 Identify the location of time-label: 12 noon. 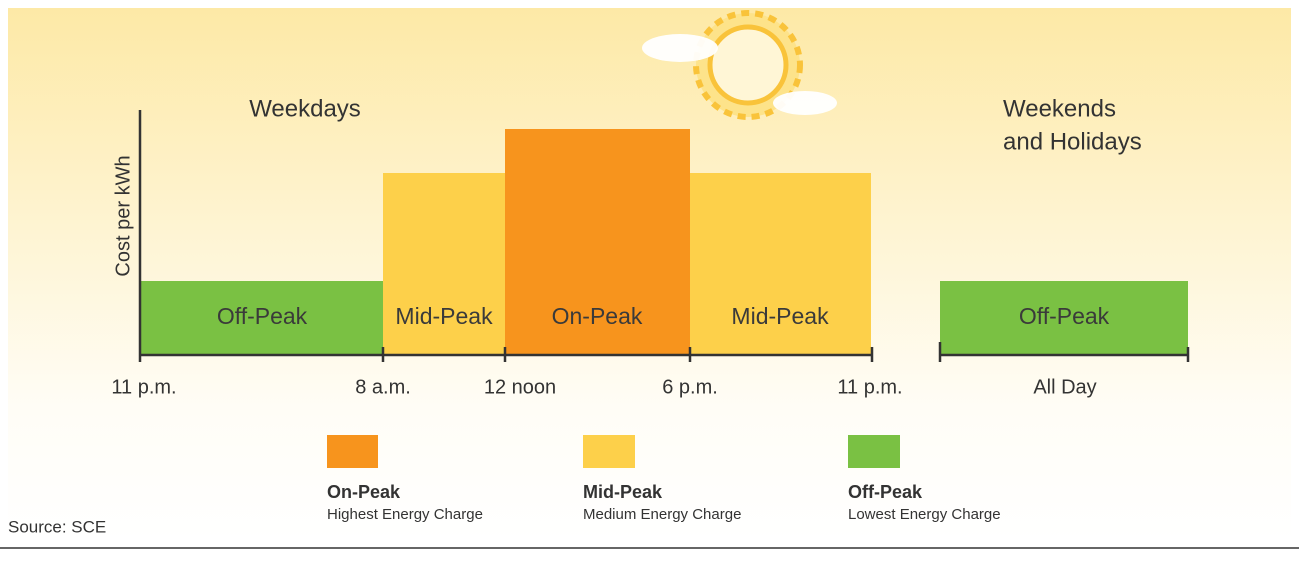
(520, 387).